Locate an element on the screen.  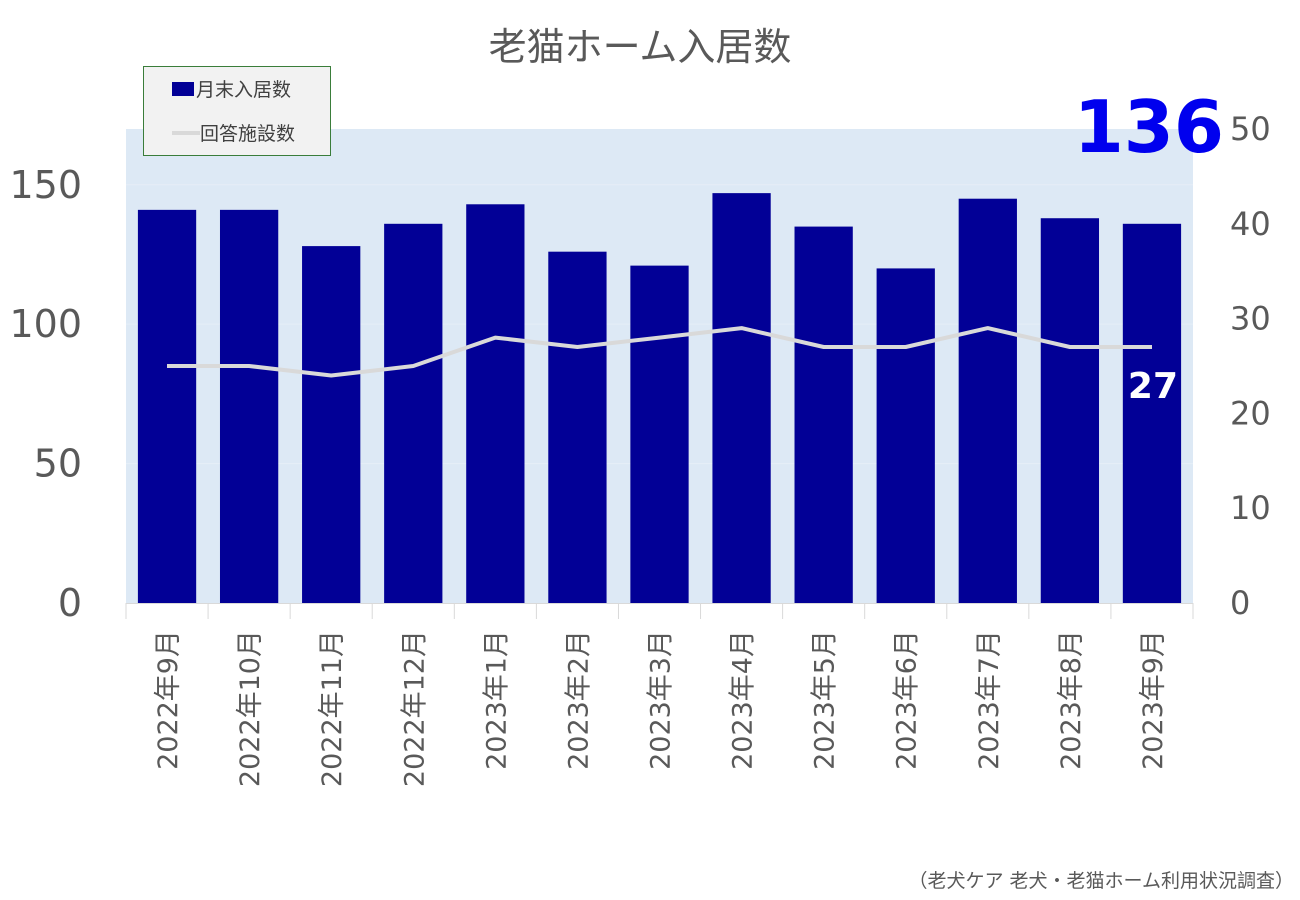
legend-item-line: 回答施設数 is located at coordinates (233, 132).